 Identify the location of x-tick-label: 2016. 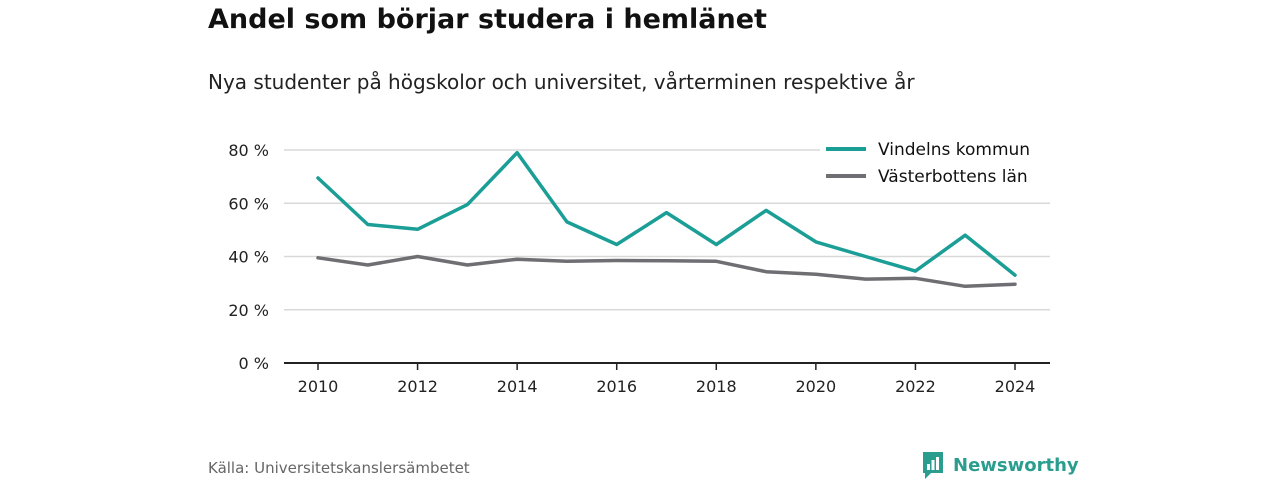
(616, 386).